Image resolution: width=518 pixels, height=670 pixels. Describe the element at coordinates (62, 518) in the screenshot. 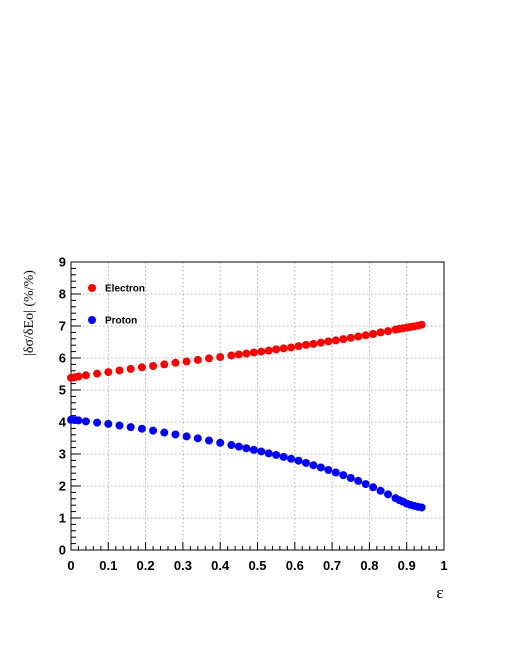

I see `y-tick-label: 1` at that location.